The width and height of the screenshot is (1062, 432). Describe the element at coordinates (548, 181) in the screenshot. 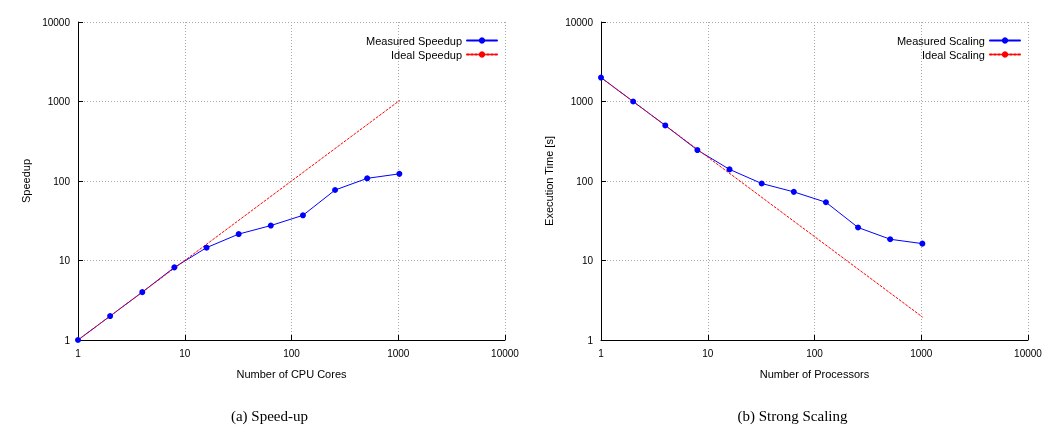

I see `y-axis-title: Execution Time [s]` at that location.